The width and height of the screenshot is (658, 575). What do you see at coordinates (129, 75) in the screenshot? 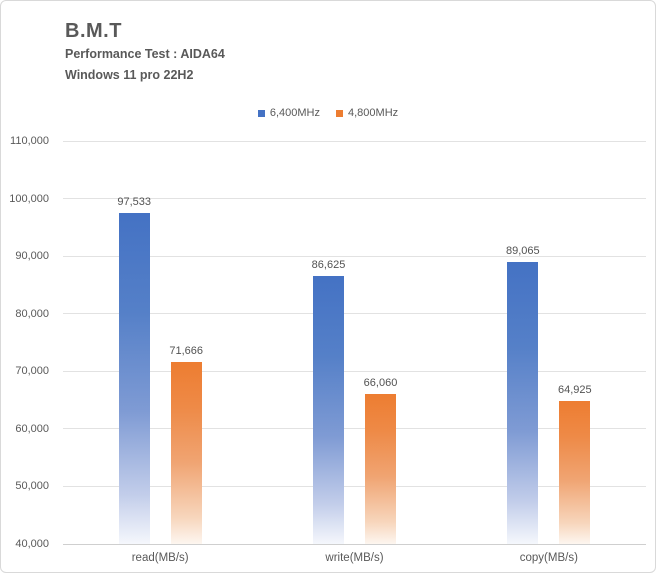
I see `chart-subtitle-os: Windows 11 pro 22H2` at bounding box center [129, 75].